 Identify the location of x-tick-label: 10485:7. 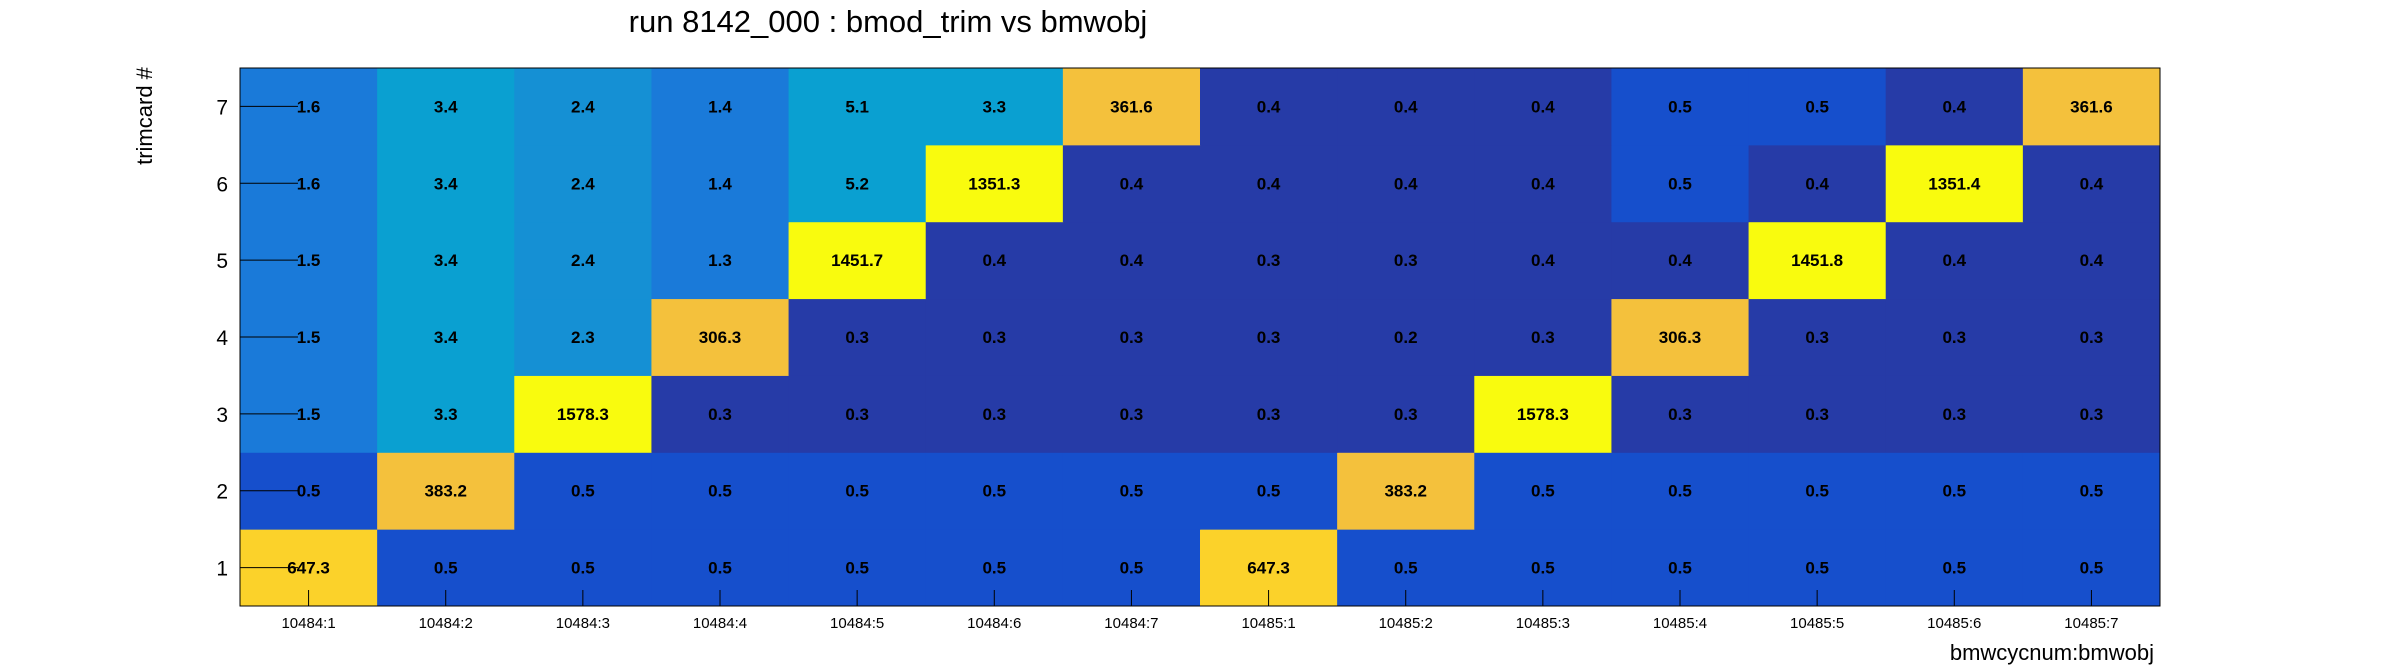
(2091, 623).